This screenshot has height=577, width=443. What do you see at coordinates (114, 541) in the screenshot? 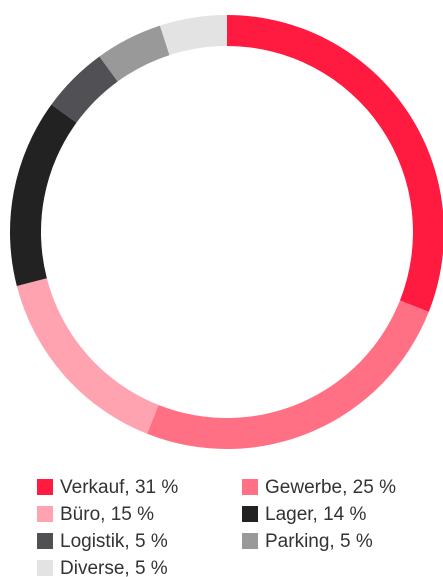
I see `legend-label: Logistik, 5 %` at bounding box center [114, 541].